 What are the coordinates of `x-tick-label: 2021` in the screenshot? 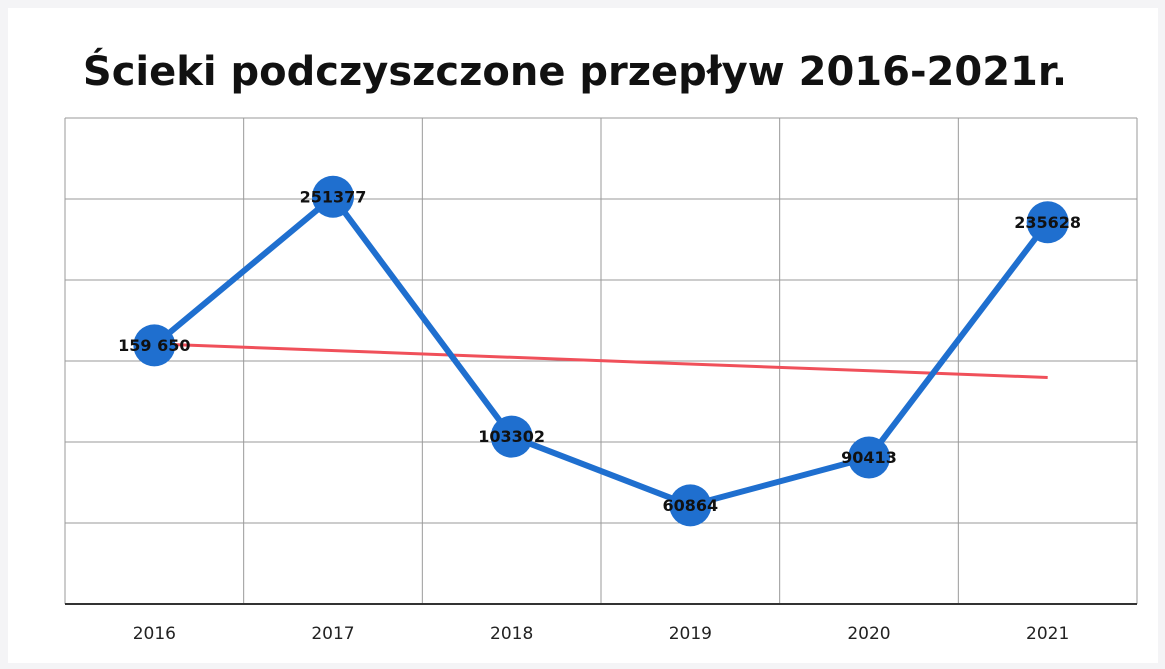 It's located at (1047, 634).